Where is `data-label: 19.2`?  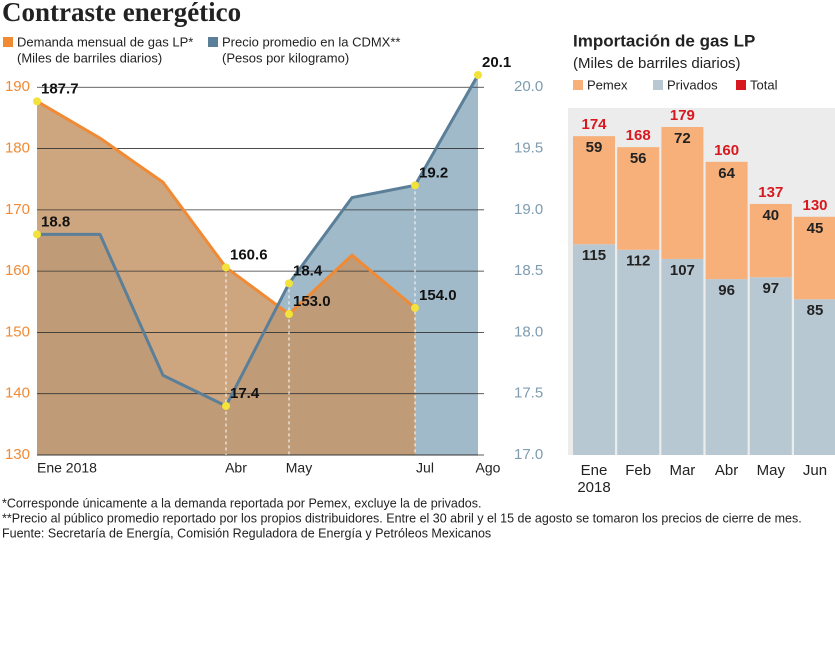
data-label: 19.2 is located at coordinates (433, 172).